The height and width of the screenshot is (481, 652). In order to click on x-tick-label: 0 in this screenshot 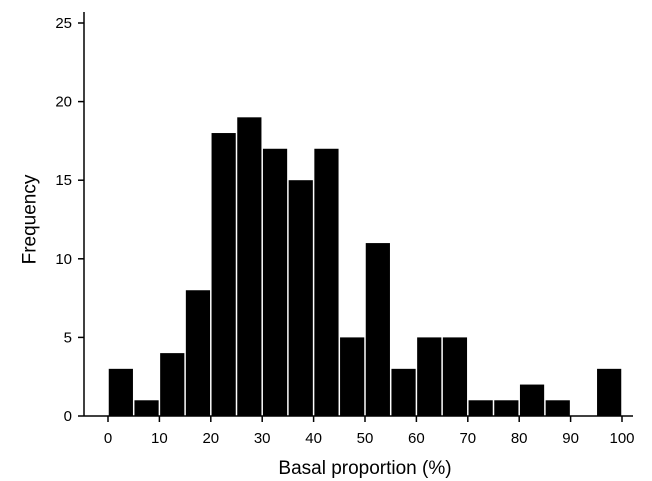, I will do `click(108, 438)`.